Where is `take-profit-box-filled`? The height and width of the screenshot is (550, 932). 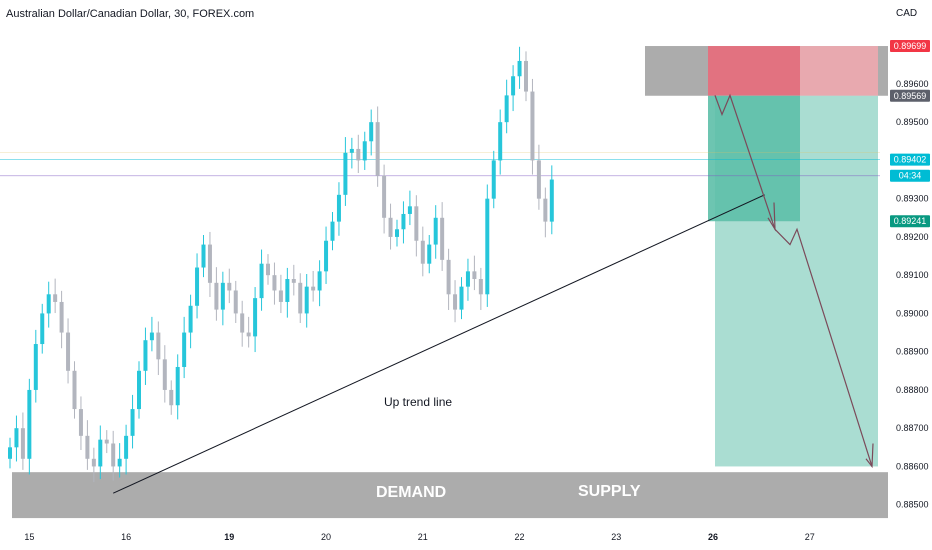 take-profit-box-filled is located at coordinates (754, 158).